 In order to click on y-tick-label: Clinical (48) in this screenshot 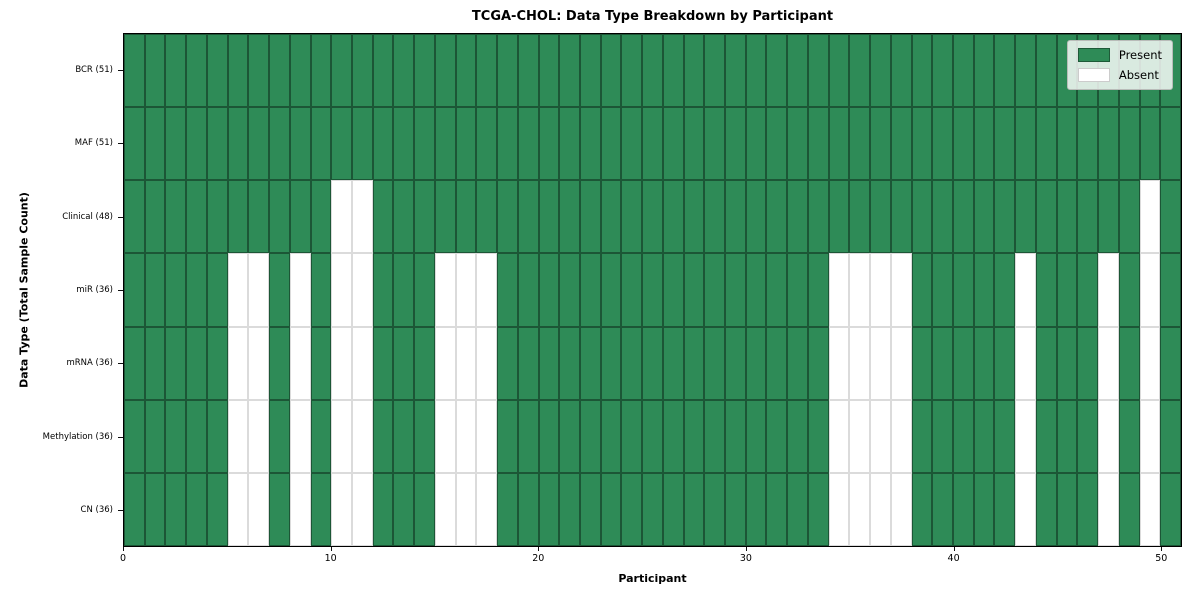, I will do `click(87, 216)`.